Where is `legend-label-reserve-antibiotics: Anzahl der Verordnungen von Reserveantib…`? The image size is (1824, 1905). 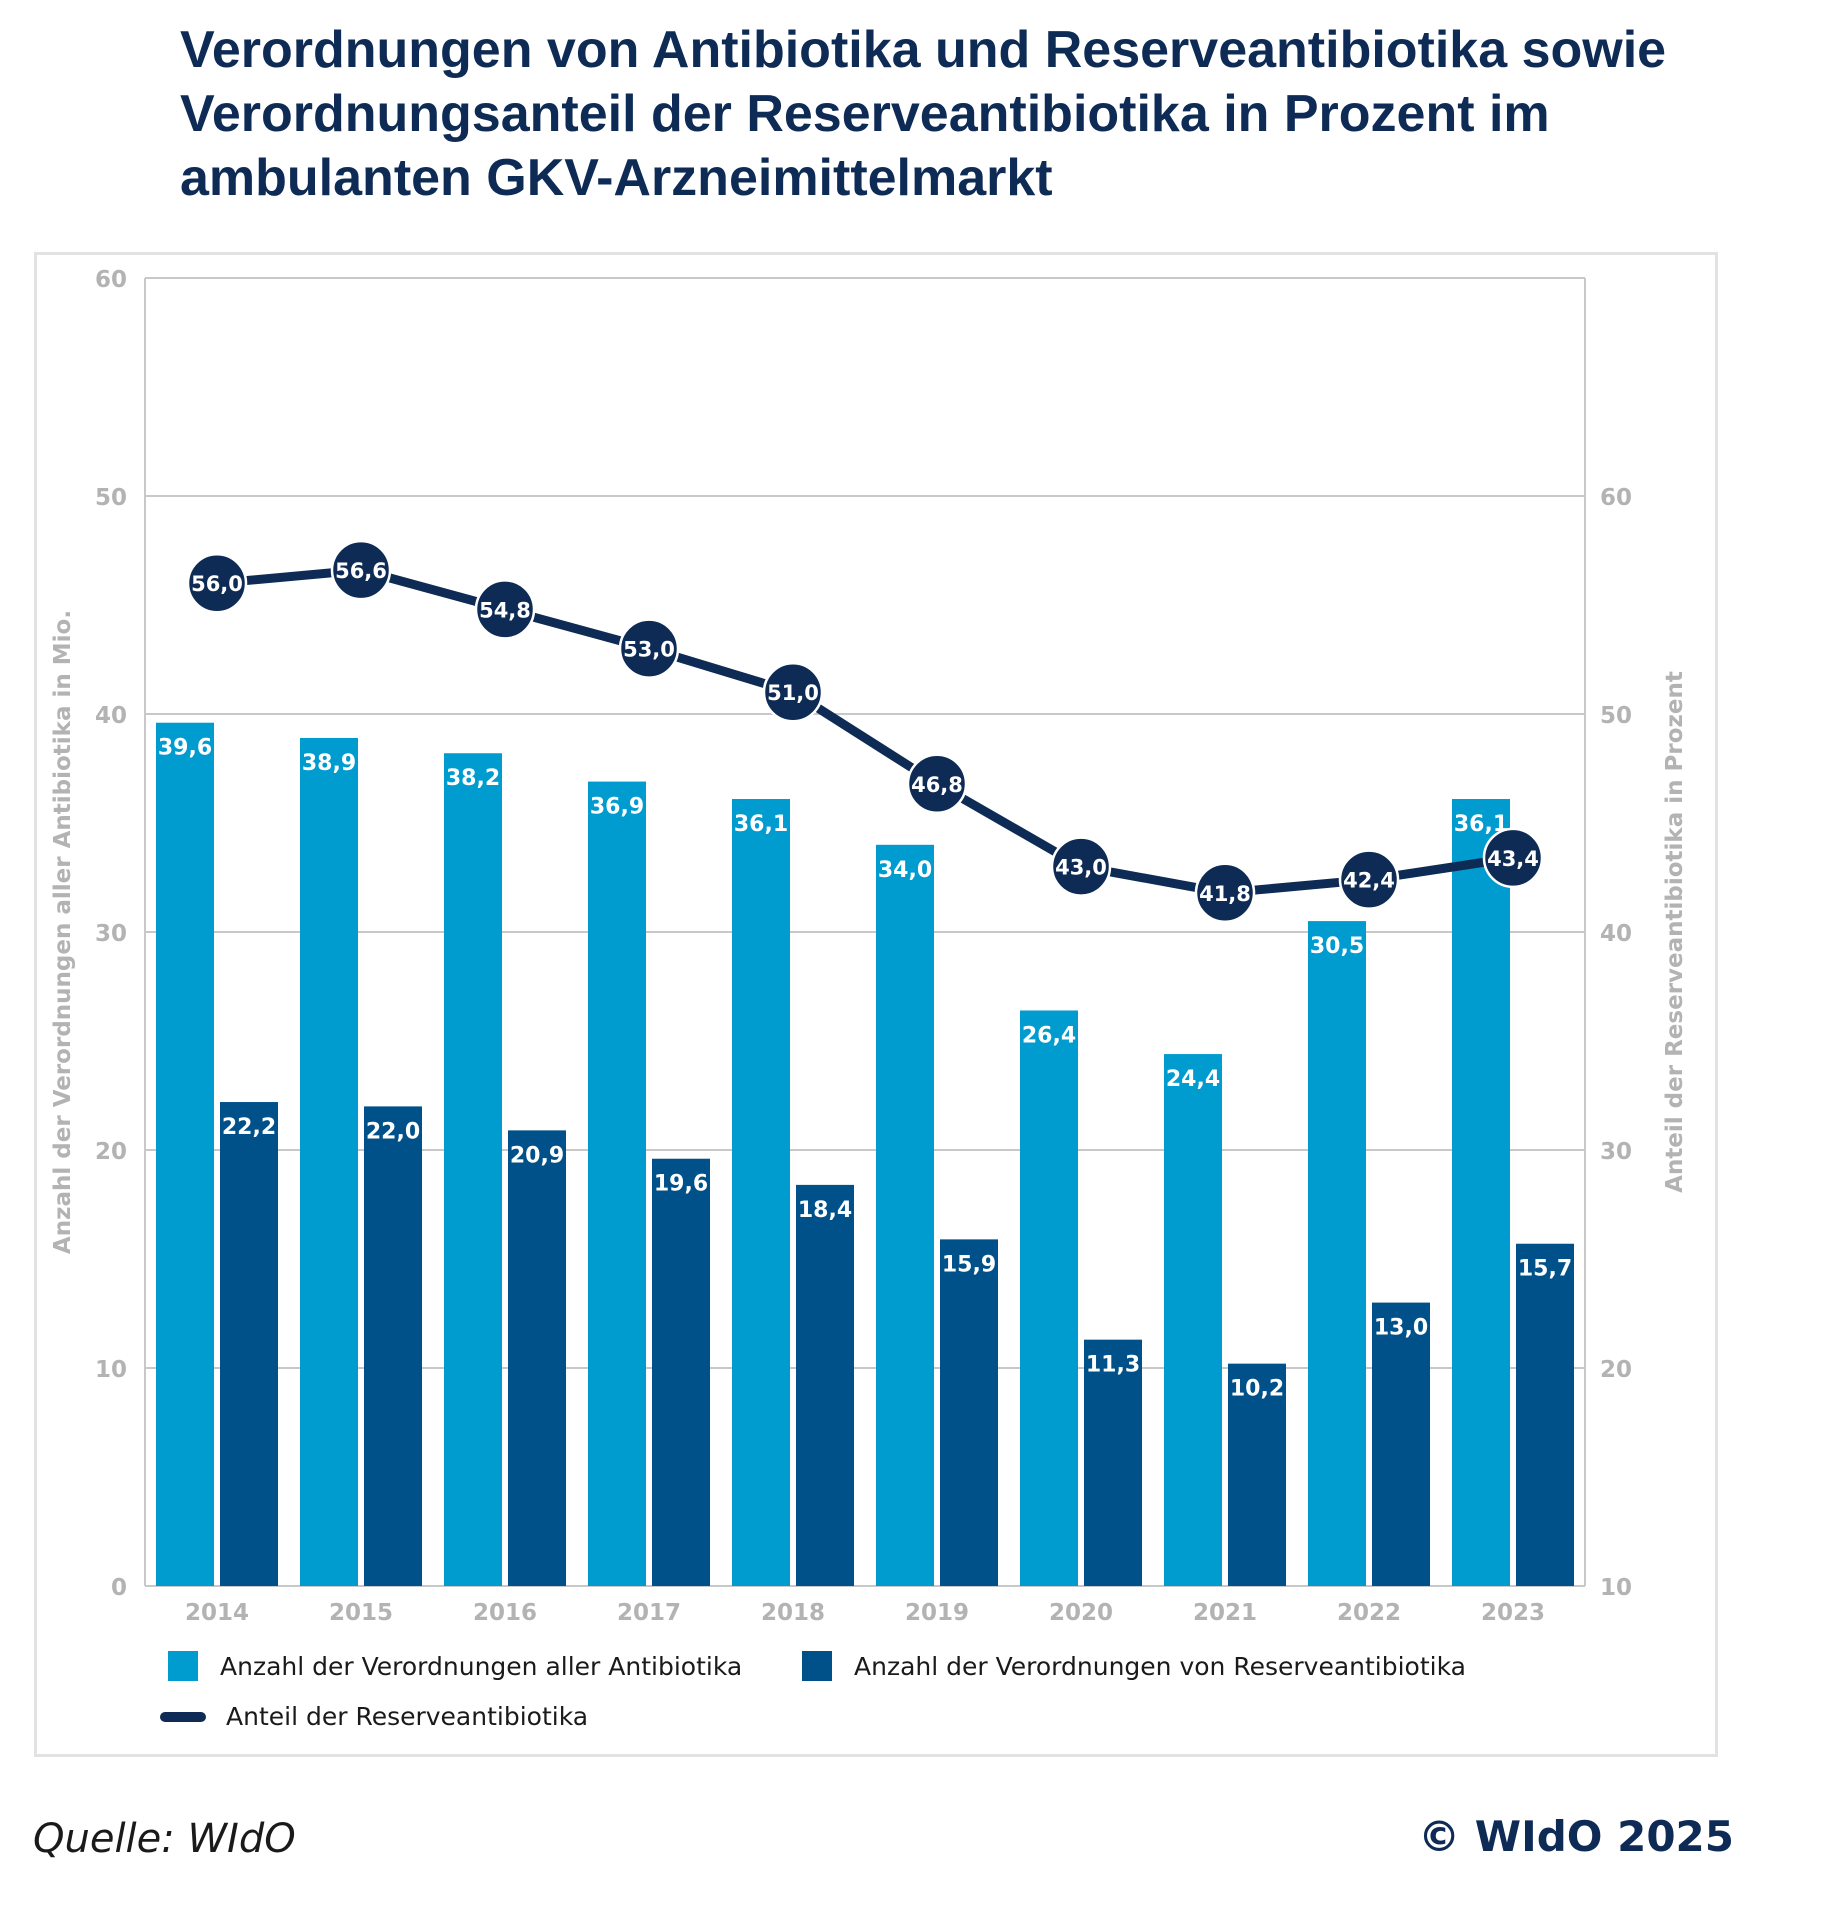
legend-label-reserve-antibiotics: Anzahl der Verordnungen von Reserveantib… is located at coordinates (1160, 1666).